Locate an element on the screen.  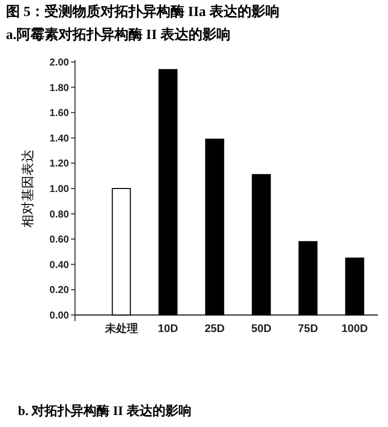
text: b. 对拓扑异构酶 II 表达的影响 is located at coordinates (105, 410).